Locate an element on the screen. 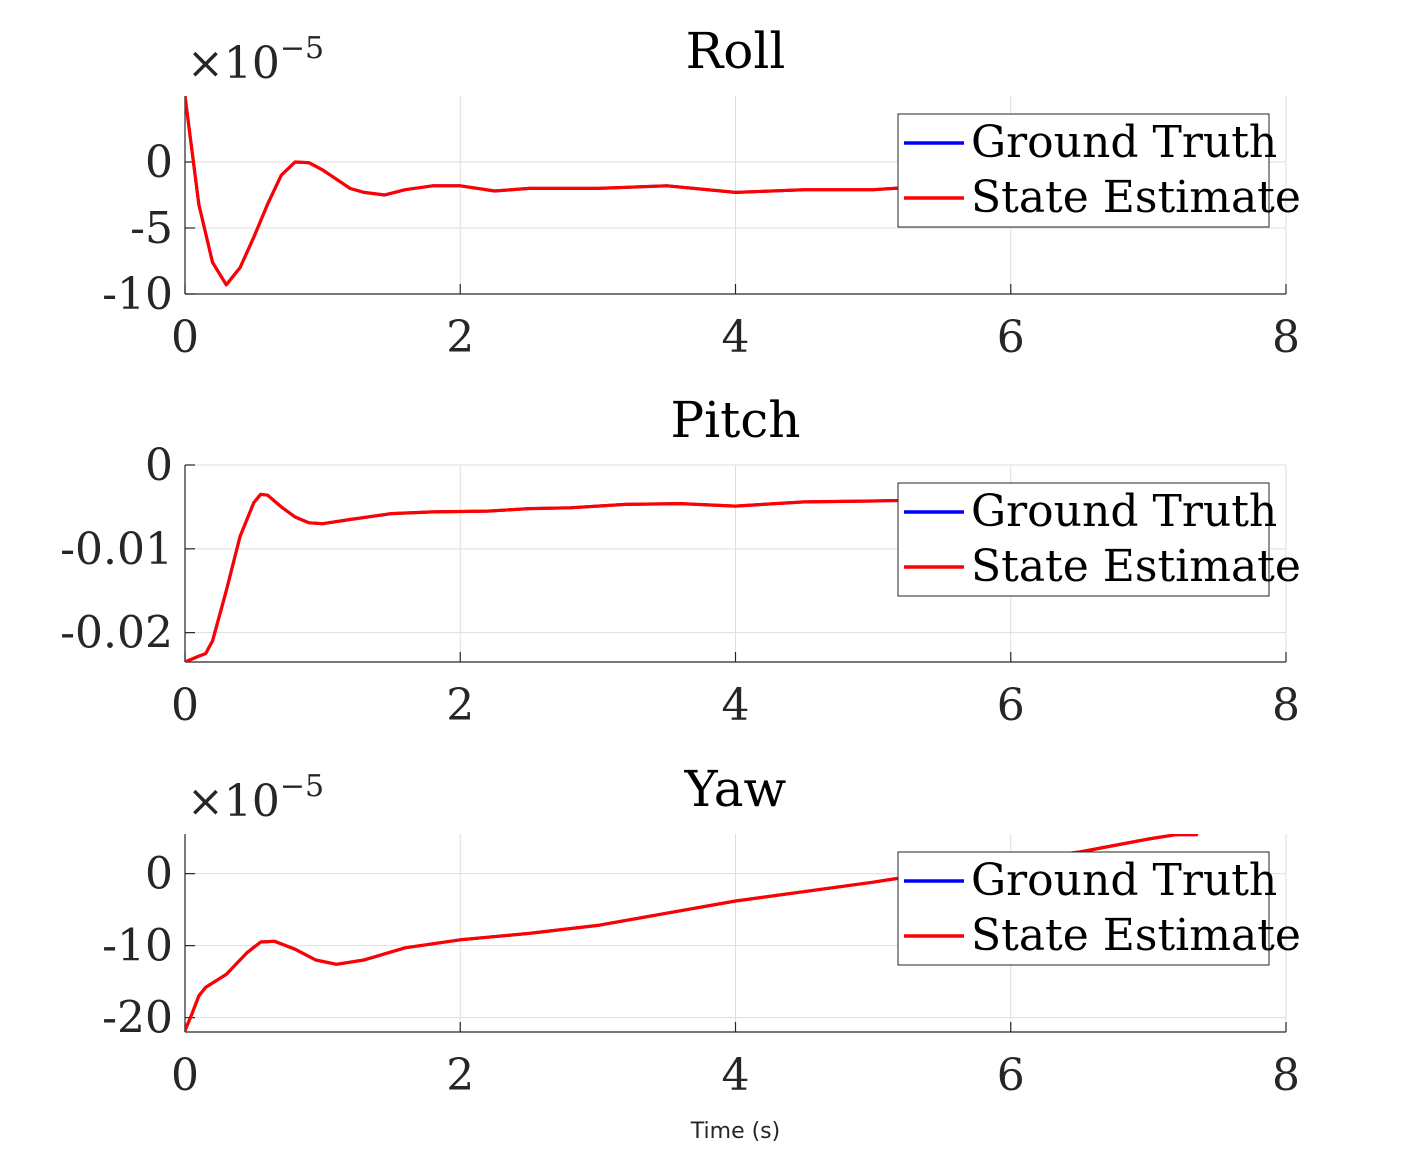 The width and height of the screenshot is (1422, 1161). roll-xtick-label: 4 is located at coordinates (736, 337).